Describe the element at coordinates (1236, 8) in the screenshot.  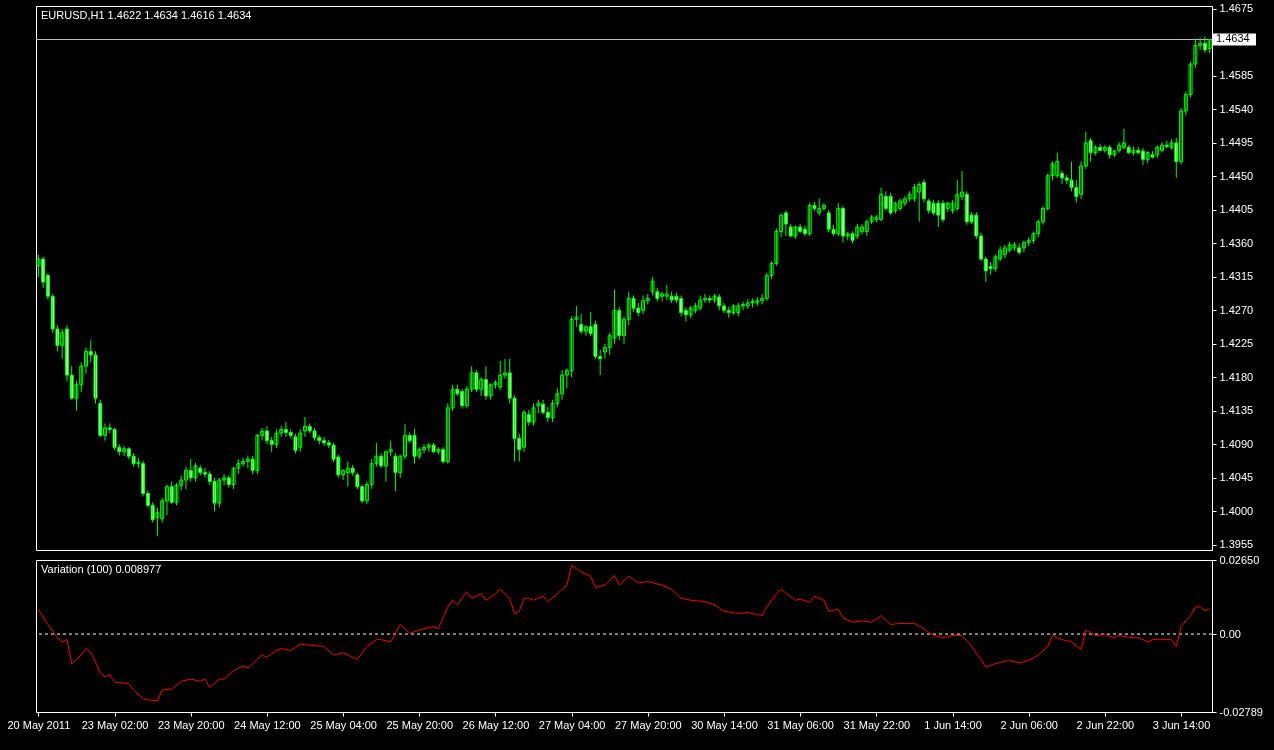
I see `y-tick-label: 1.4675` at that location.